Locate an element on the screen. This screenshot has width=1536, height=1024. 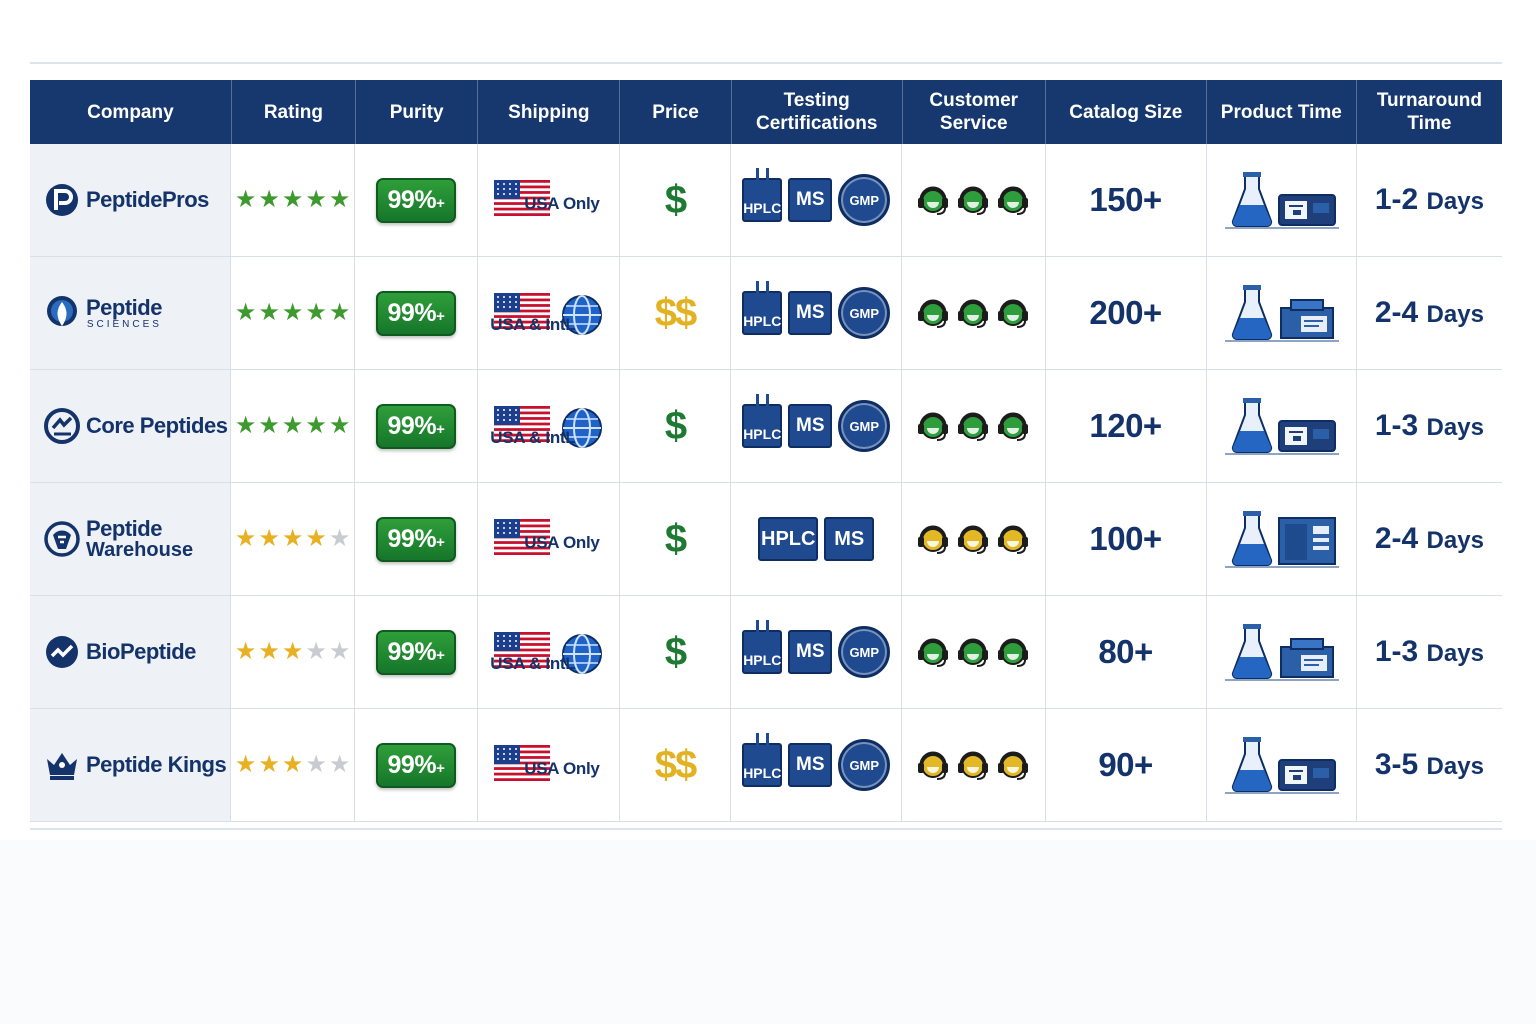
shipping-badge: USA & IntL is located at coordinates (548, 313).